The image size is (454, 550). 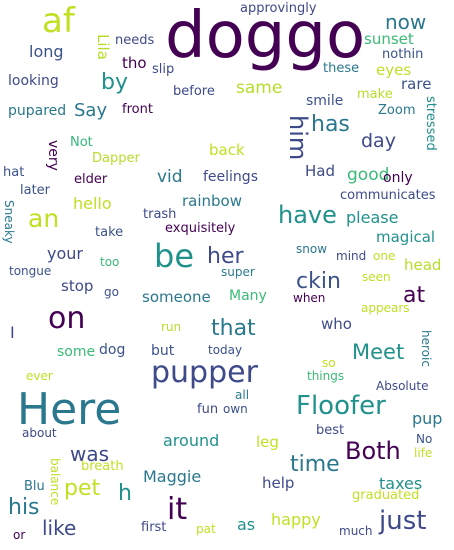 What do you see at coordinates (163, 351) in the screenshot?
I see `word-but: but` at bounding box center [163, 351].